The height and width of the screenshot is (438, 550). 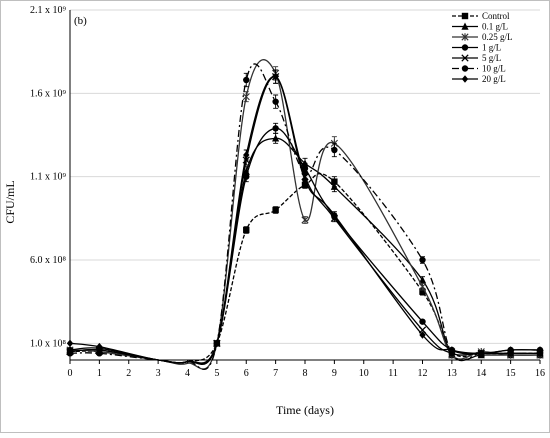 I want to click on x-tick-label: 10, so click(x=364, y=373).